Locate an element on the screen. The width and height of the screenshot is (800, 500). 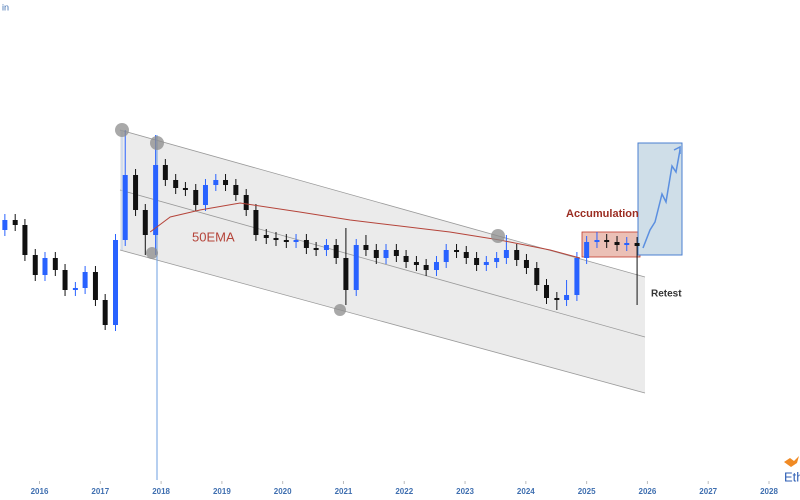
x-tick-label: 2026 is located at coordinates (648, 491).